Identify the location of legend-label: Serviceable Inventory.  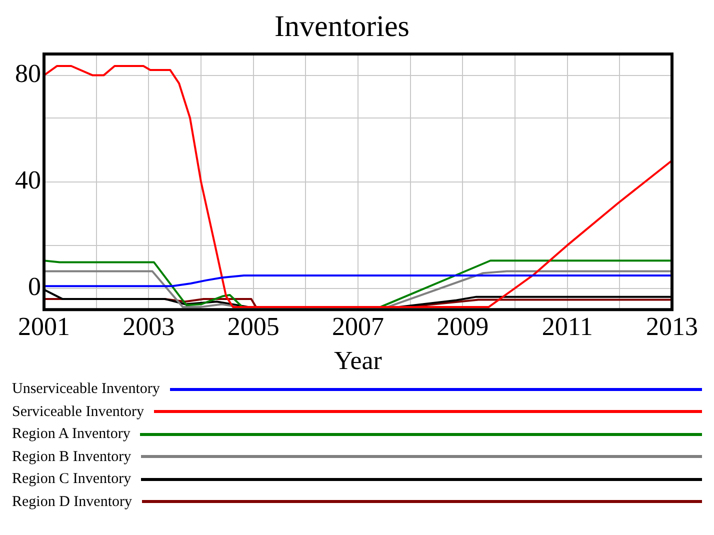
(78, 412).